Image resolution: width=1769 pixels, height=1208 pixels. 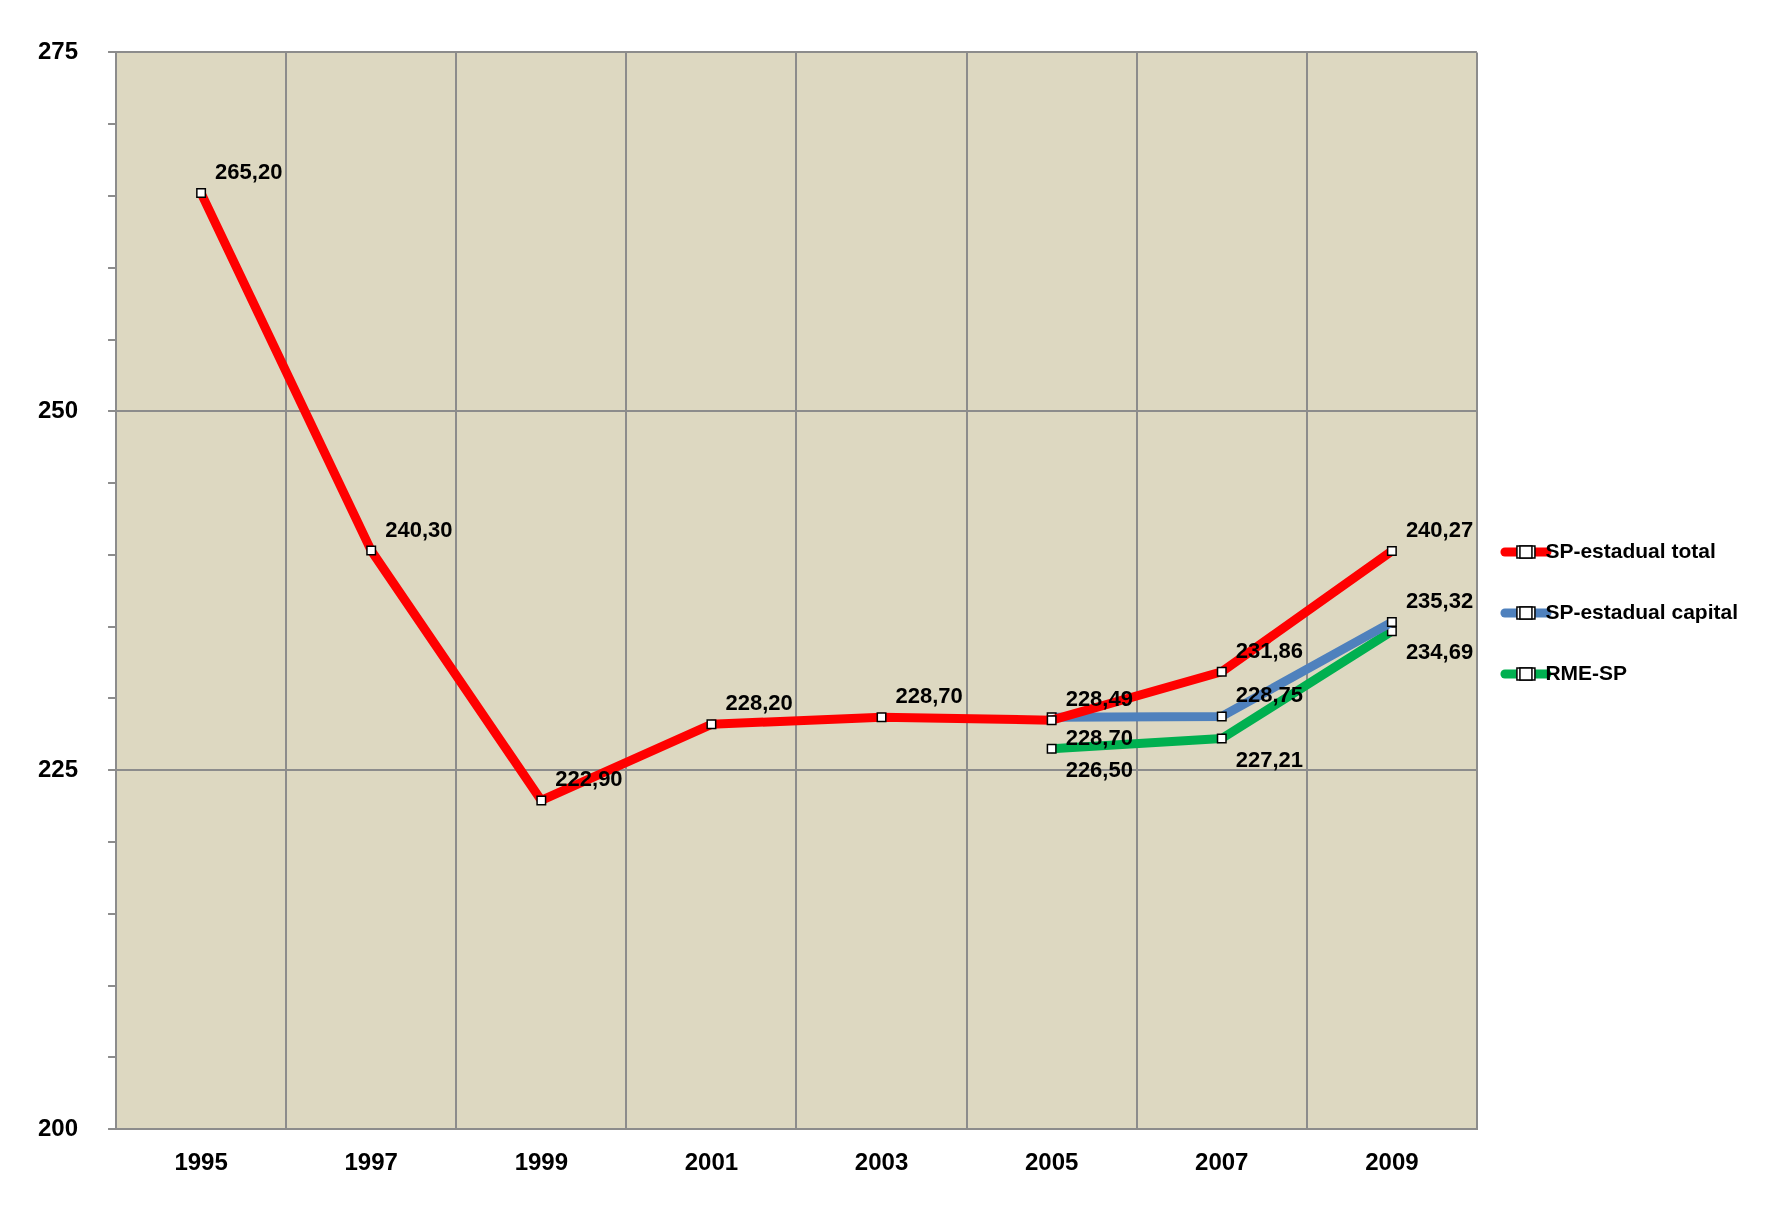 I want to click on legend-label: RME-SP, so click(x=1586, y=672).